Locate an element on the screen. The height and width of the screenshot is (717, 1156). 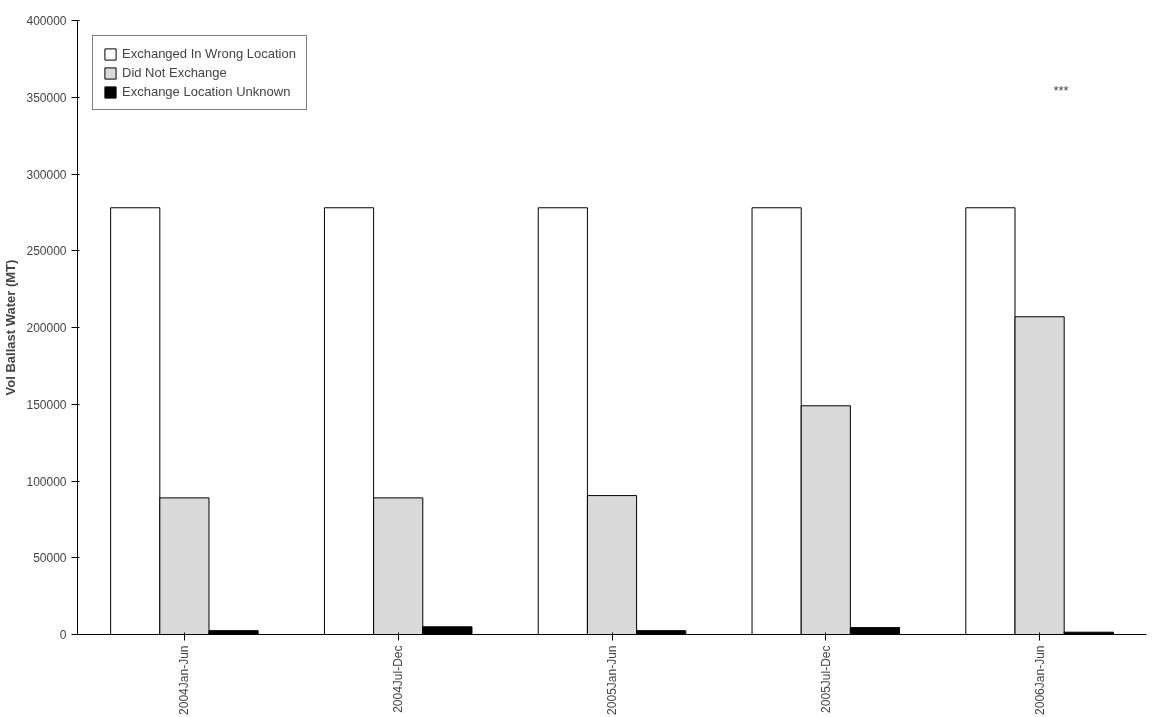
y-tick-label: 350000 is located at coordinates (46, 97).